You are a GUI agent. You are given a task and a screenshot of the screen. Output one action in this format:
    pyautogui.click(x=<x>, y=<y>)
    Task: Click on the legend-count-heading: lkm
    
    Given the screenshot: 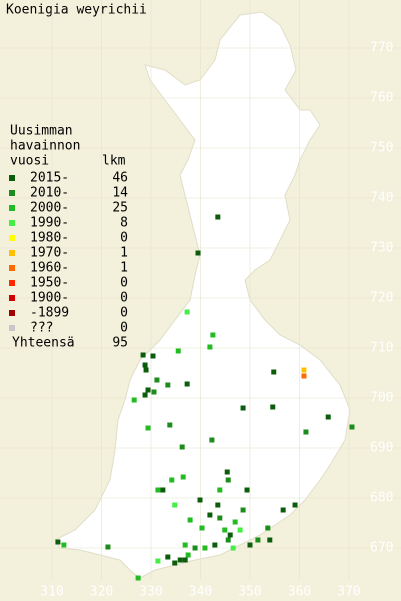 What is the action you would take?
    pyautogui.click(x=114, y=161)
    